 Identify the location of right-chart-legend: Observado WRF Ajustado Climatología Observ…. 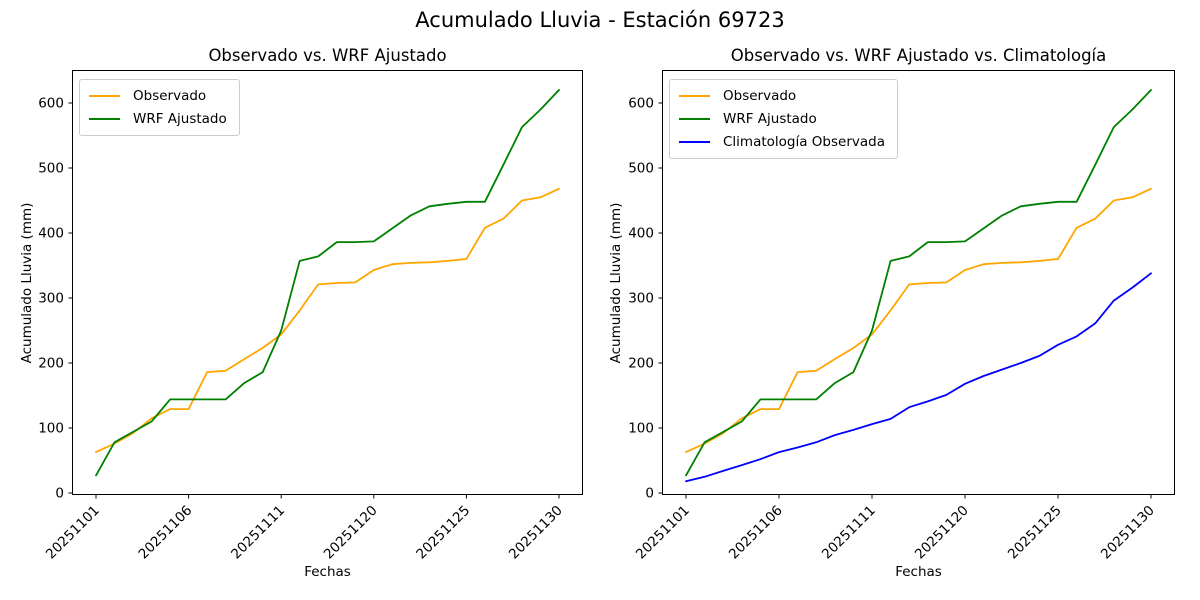
(783, 119).